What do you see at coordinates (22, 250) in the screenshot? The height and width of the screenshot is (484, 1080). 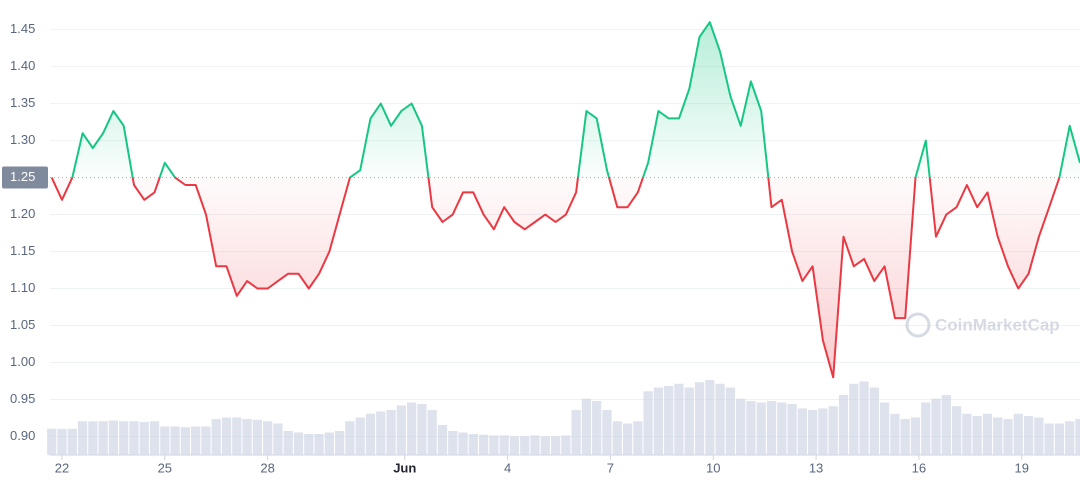 I see `y-tick-label: 1.15` at bounding box center [22, 250].